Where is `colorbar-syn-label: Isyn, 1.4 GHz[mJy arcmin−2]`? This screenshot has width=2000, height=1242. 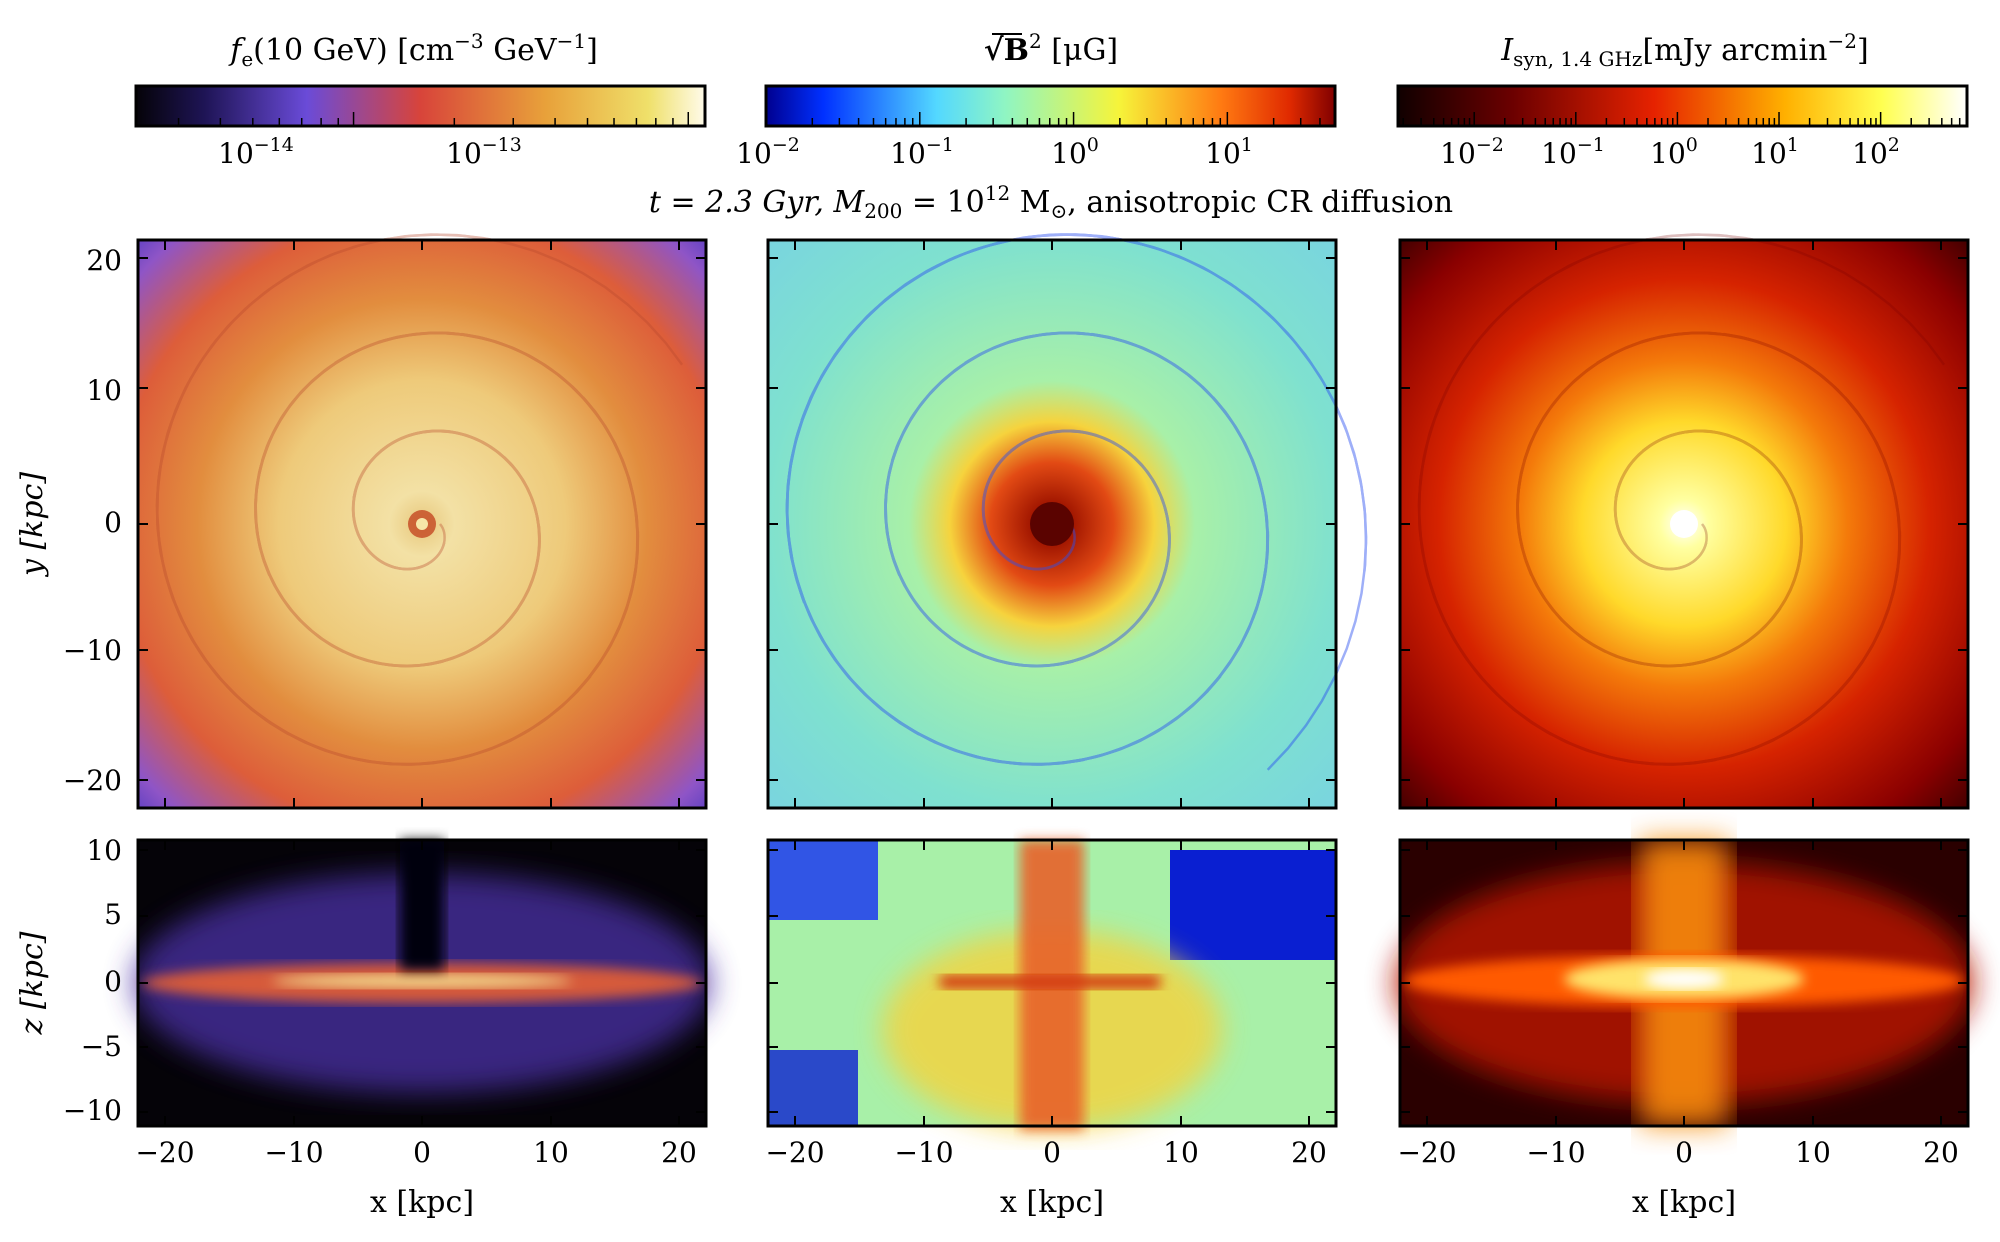 colorbar-syn-label: Isyn, 1.4 GHz[mJy arcmin−2] is located at coordinates (1684, 50).